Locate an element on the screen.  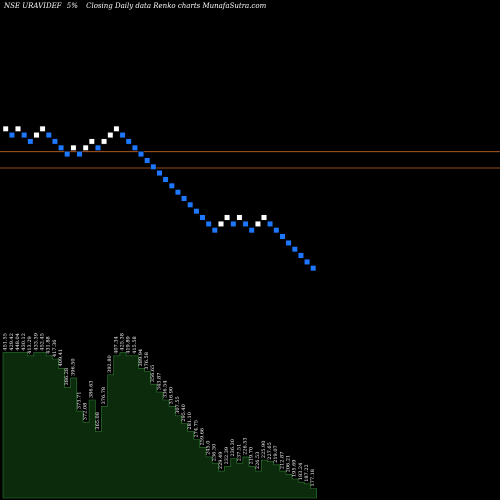
brick-value-label-31: 281.10 is located at coordinates (190, 421).